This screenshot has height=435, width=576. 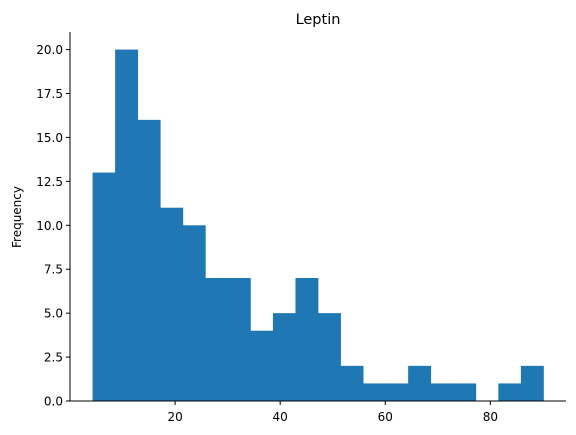 What do you see at coordinates (53, 402) in the screenshot?
I see `y-tick-label: 0.0` at bounding box center [53, 402].